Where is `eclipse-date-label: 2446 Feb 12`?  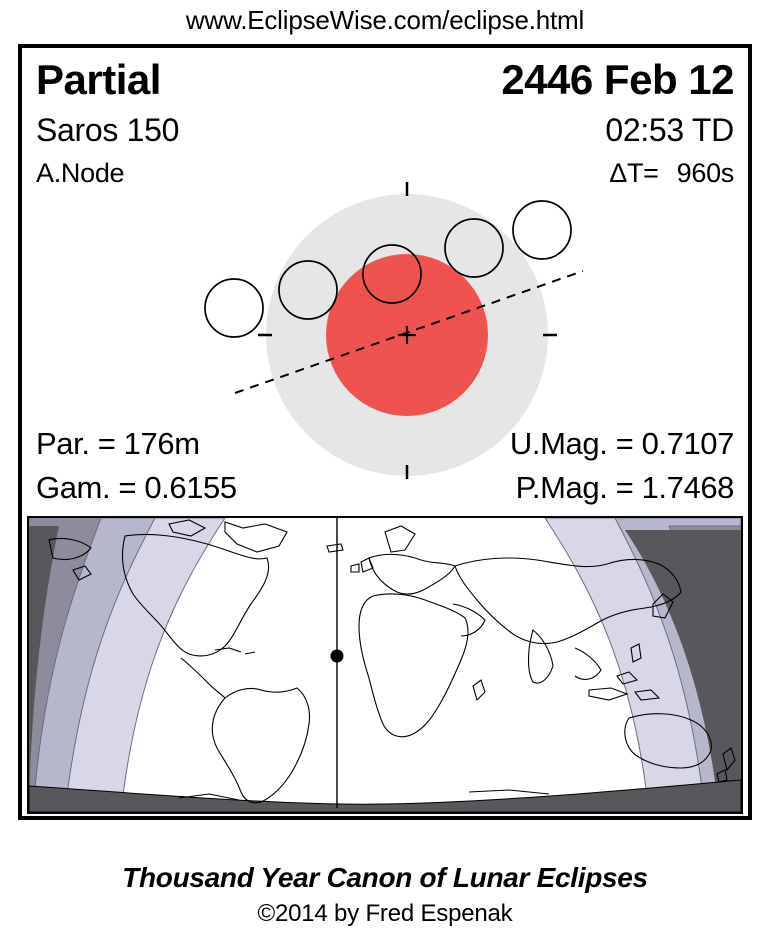
eclipse-date-label: 2446 Feb 12 is located at coordinates (617, 79).